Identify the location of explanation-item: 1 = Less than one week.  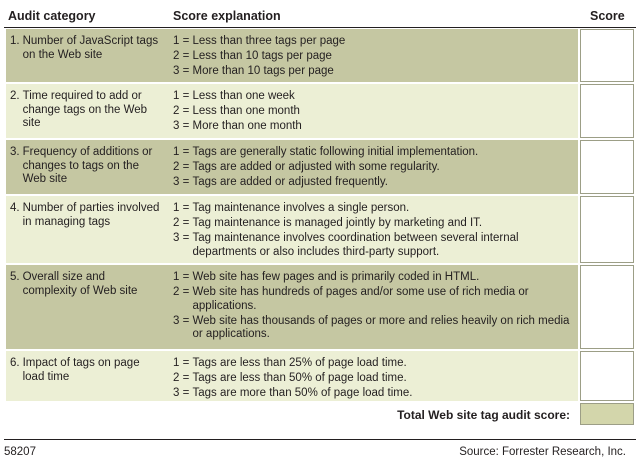
(373, 97).